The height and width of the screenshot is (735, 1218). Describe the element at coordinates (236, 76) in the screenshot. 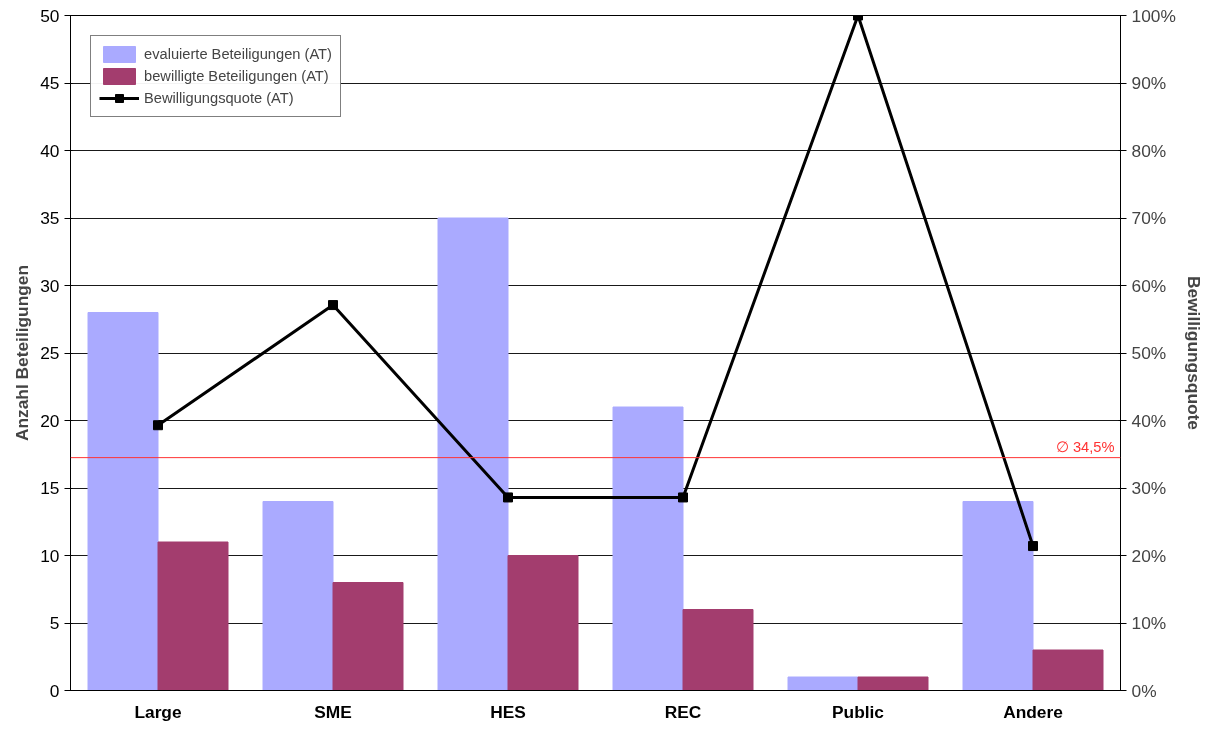

I see `legend-label: bewilligte Beteiligungen (AT)` at that location.